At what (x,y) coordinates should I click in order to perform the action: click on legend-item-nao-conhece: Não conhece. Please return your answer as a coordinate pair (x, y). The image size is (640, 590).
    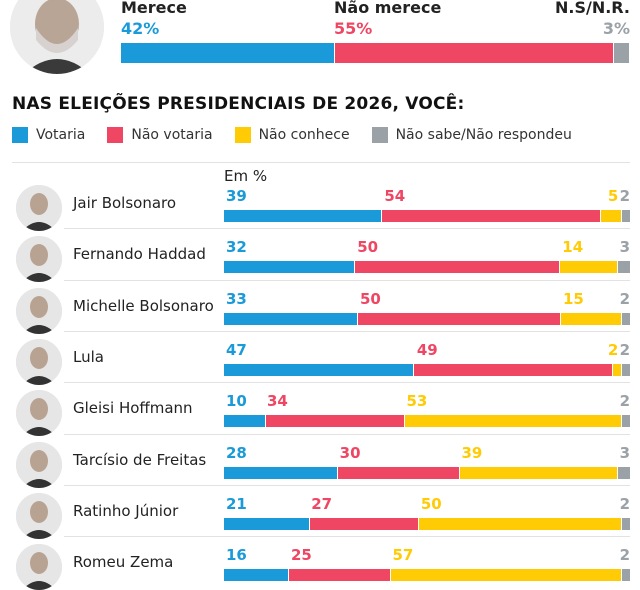
    Looking at the image, I should click on (292, 135).